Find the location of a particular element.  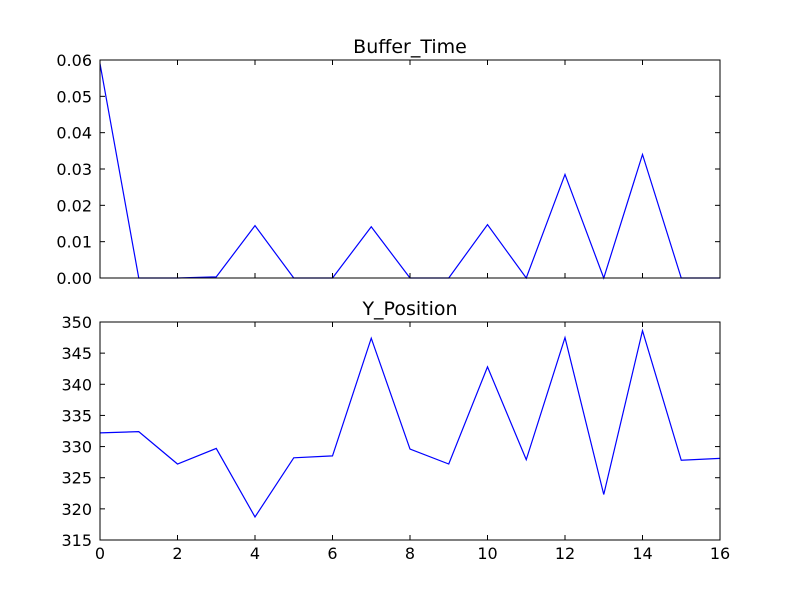

chart-title: Buffer_Time is located at coordinates (410, 47).